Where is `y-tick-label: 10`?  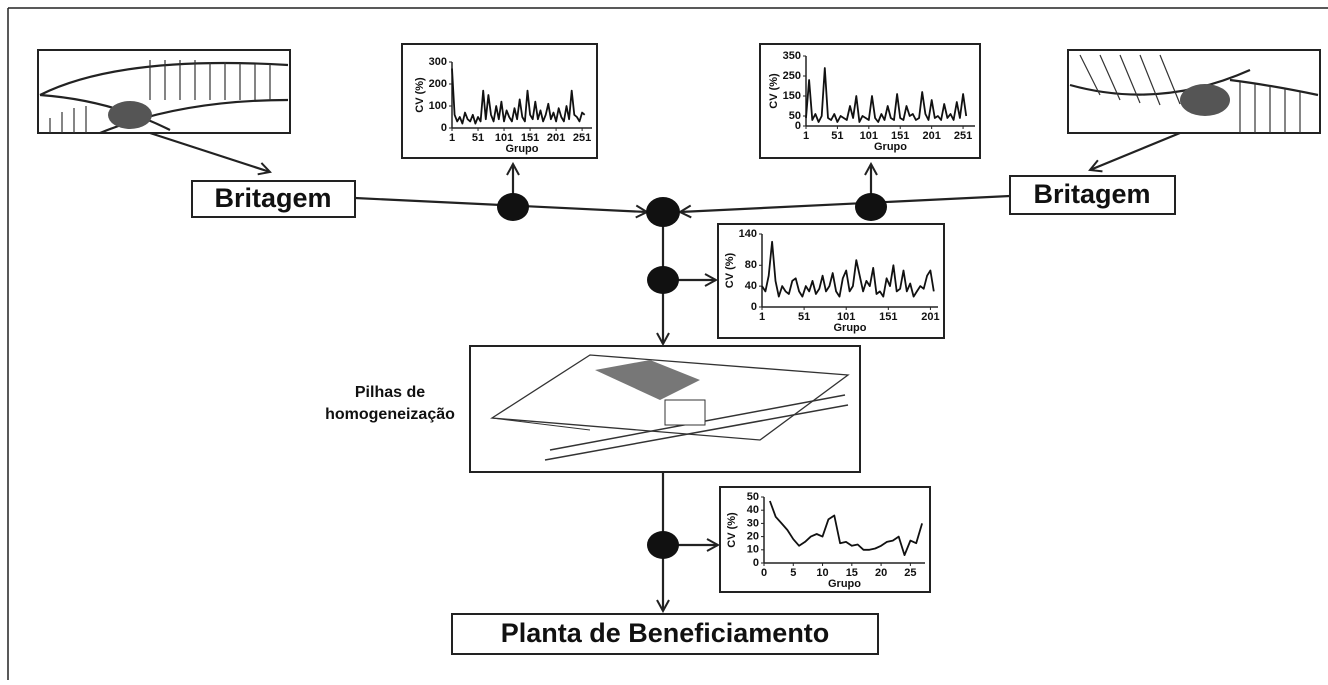 y-tick-label: 10 is located at coordinates (753, 550).